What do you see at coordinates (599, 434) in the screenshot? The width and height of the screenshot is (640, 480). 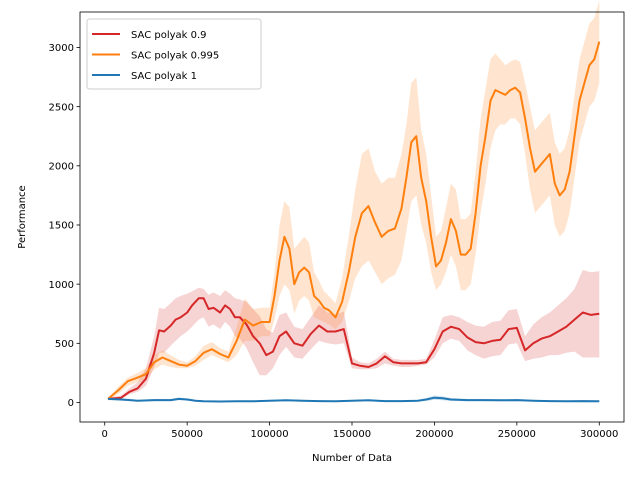 I see `x-tick-label: 300000` at bounding box center [599, 434].